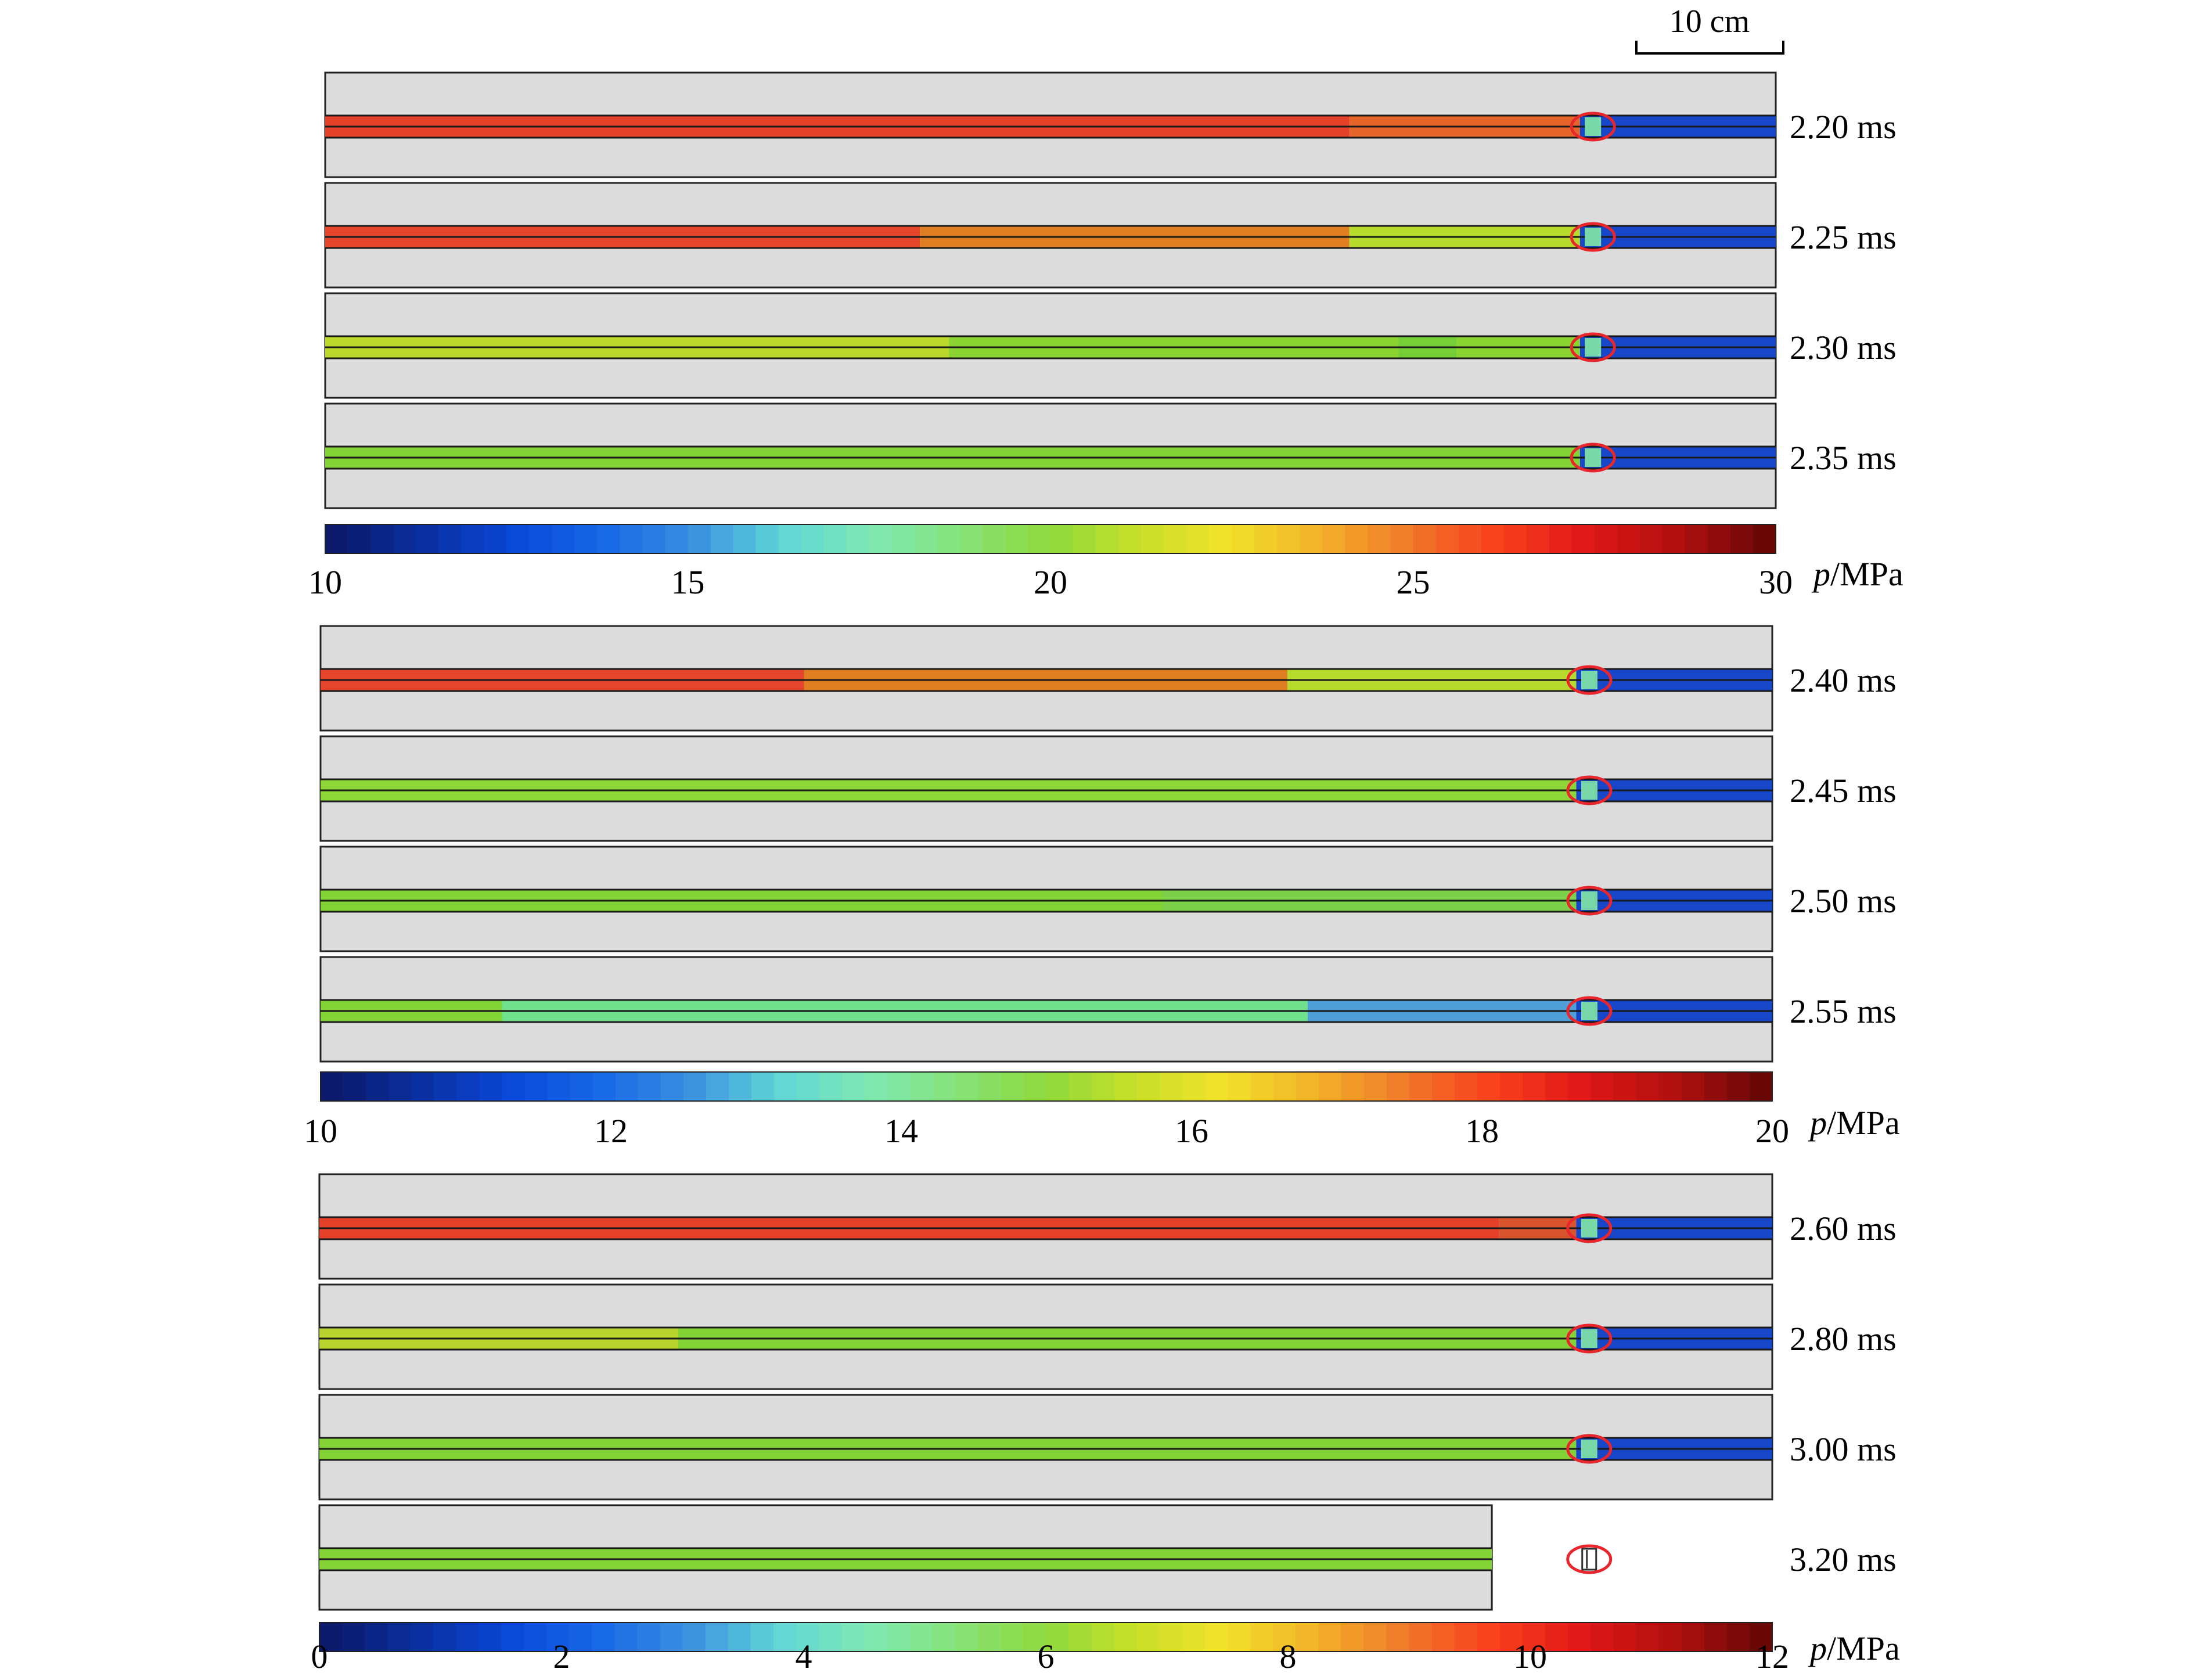 The width and height of the screenshot is (2195, 1680). What do you see at coordinates (1108, 788) in the screenshot?
I see `snapshot-row: 2.45 ms` at bounding box center [1108, 788].